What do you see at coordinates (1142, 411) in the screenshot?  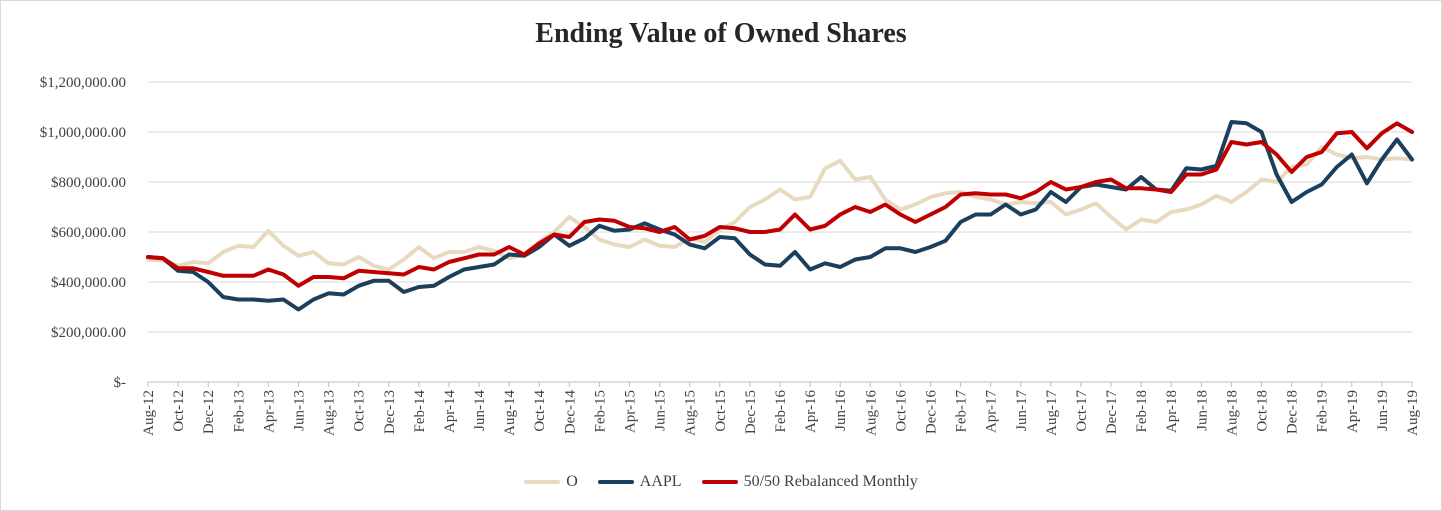 I see `x-tick-label: Feb-18` at bounding box center [1142, 411].